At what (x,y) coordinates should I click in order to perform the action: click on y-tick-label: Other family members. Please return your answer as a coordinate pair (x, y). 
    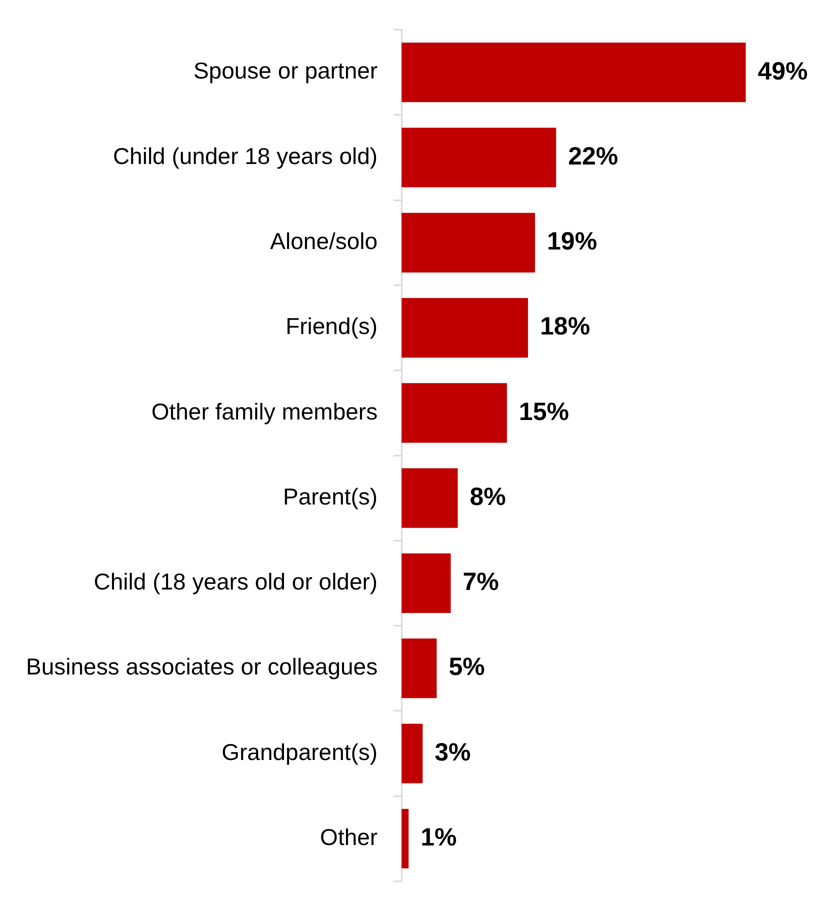
    Looking at the image, I should click on (264, 411).